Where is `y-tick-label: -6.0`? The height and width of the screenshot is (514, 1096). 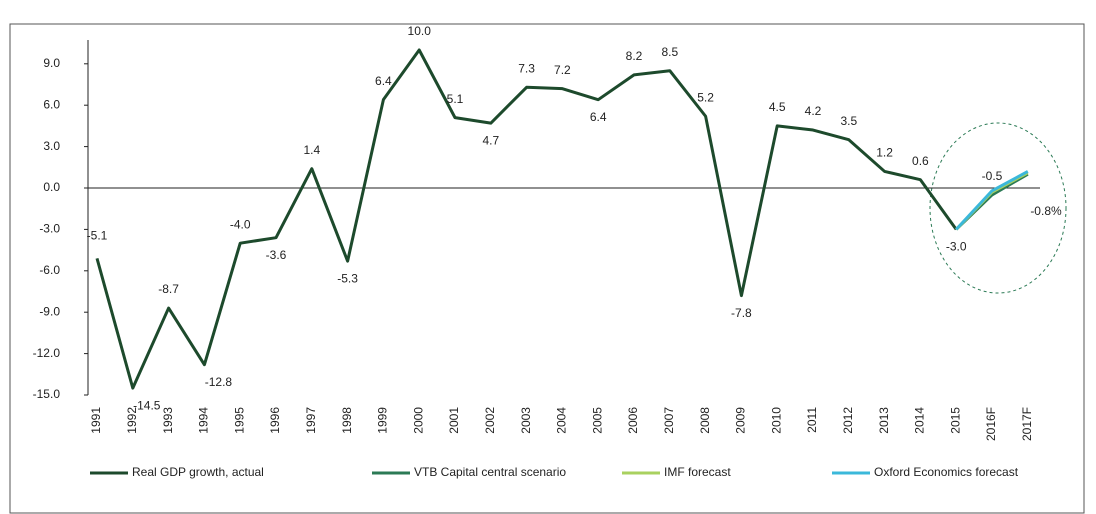 y-tick-label: -6.0 is located at coordinates (49, 270).